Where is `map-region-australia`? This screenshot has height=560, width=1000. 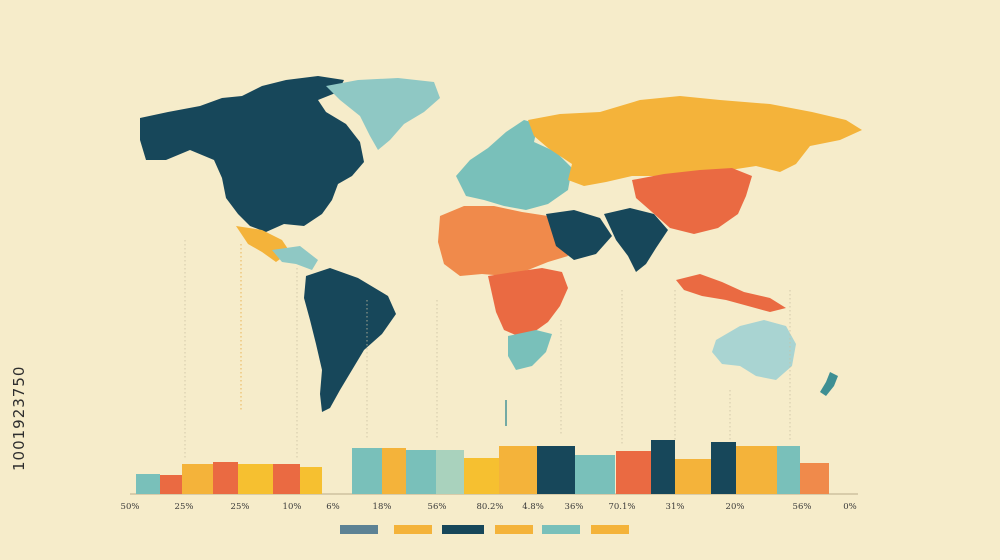
map-region-australia is located at coordinates (754, 350).